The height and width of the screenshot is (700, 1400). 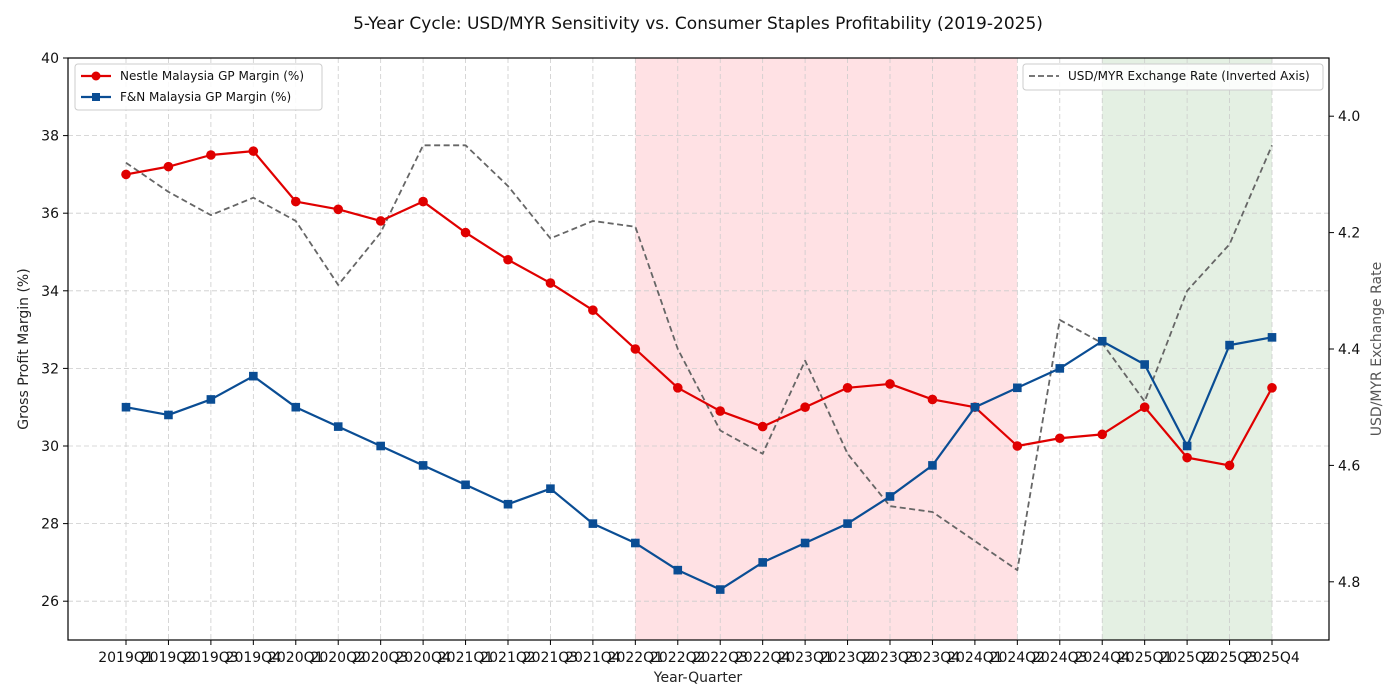 I want to click on y-tick-label: 30, so click(x=50, y=447).